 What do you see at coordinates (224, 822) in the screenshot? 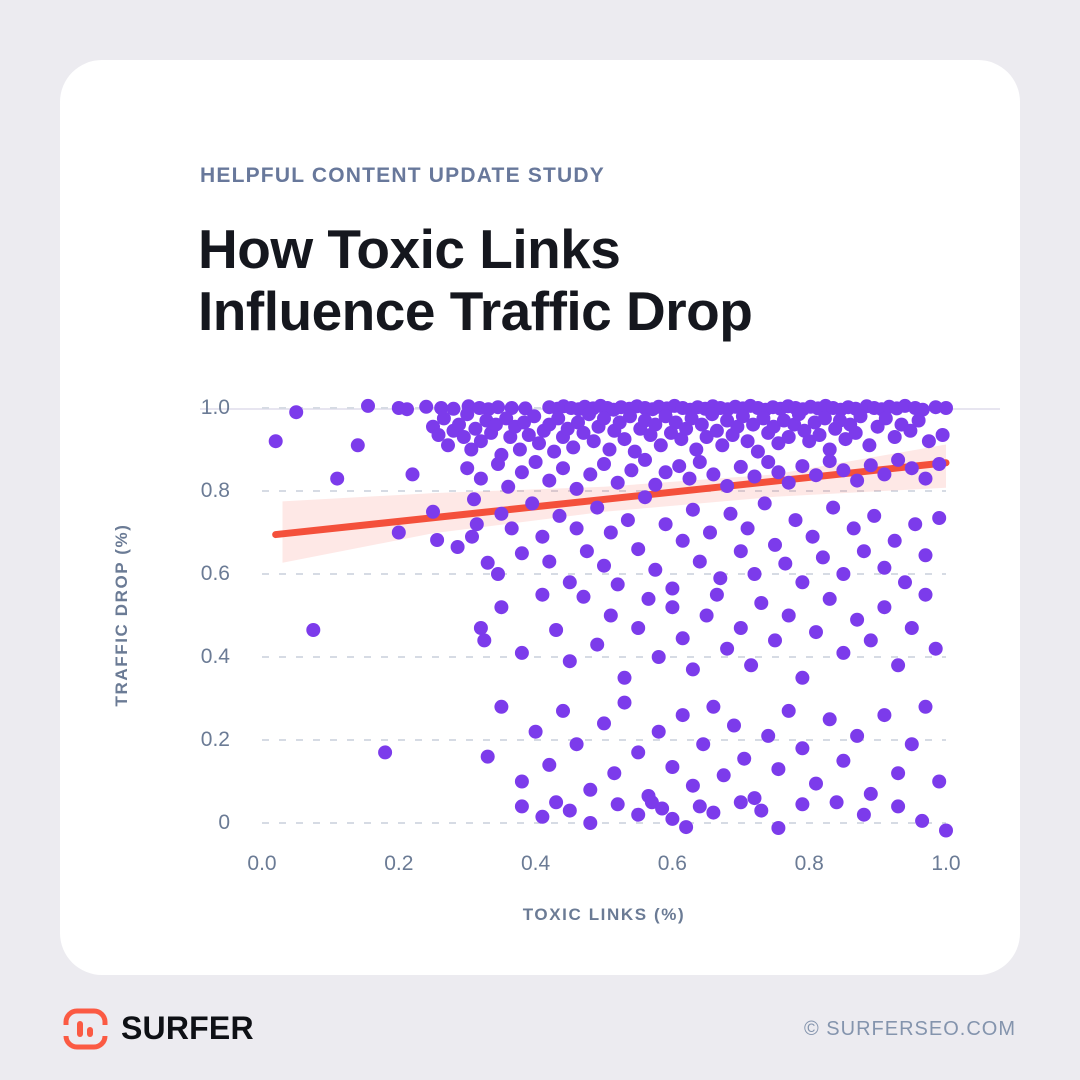
I see `y-tick-label: 0` at bounding box center [224, 822].